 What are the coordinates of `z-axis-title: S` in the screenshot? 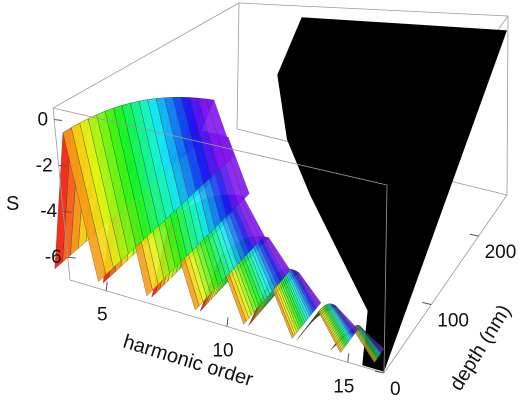 It's located at (12, 204).